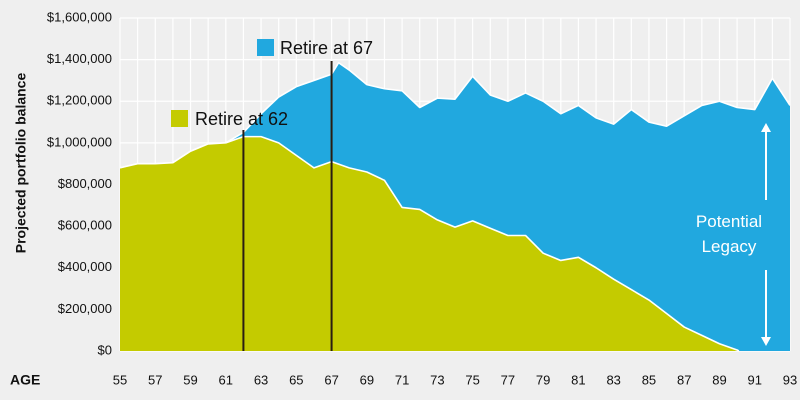  What do you see at coordinates (226, 379) in the screenshot?
I see `x-tick-label: 61` at bounding box center [226, 379].